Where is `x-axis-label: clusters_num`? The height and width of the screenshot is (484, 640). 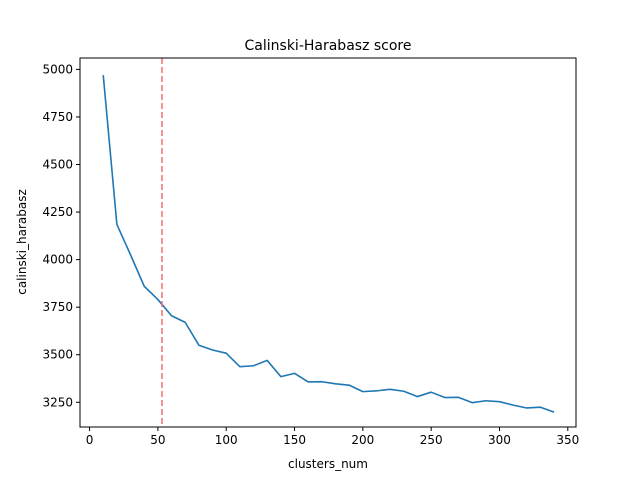 x-axis-label: clusters_num is located at coordinates (328, 464).